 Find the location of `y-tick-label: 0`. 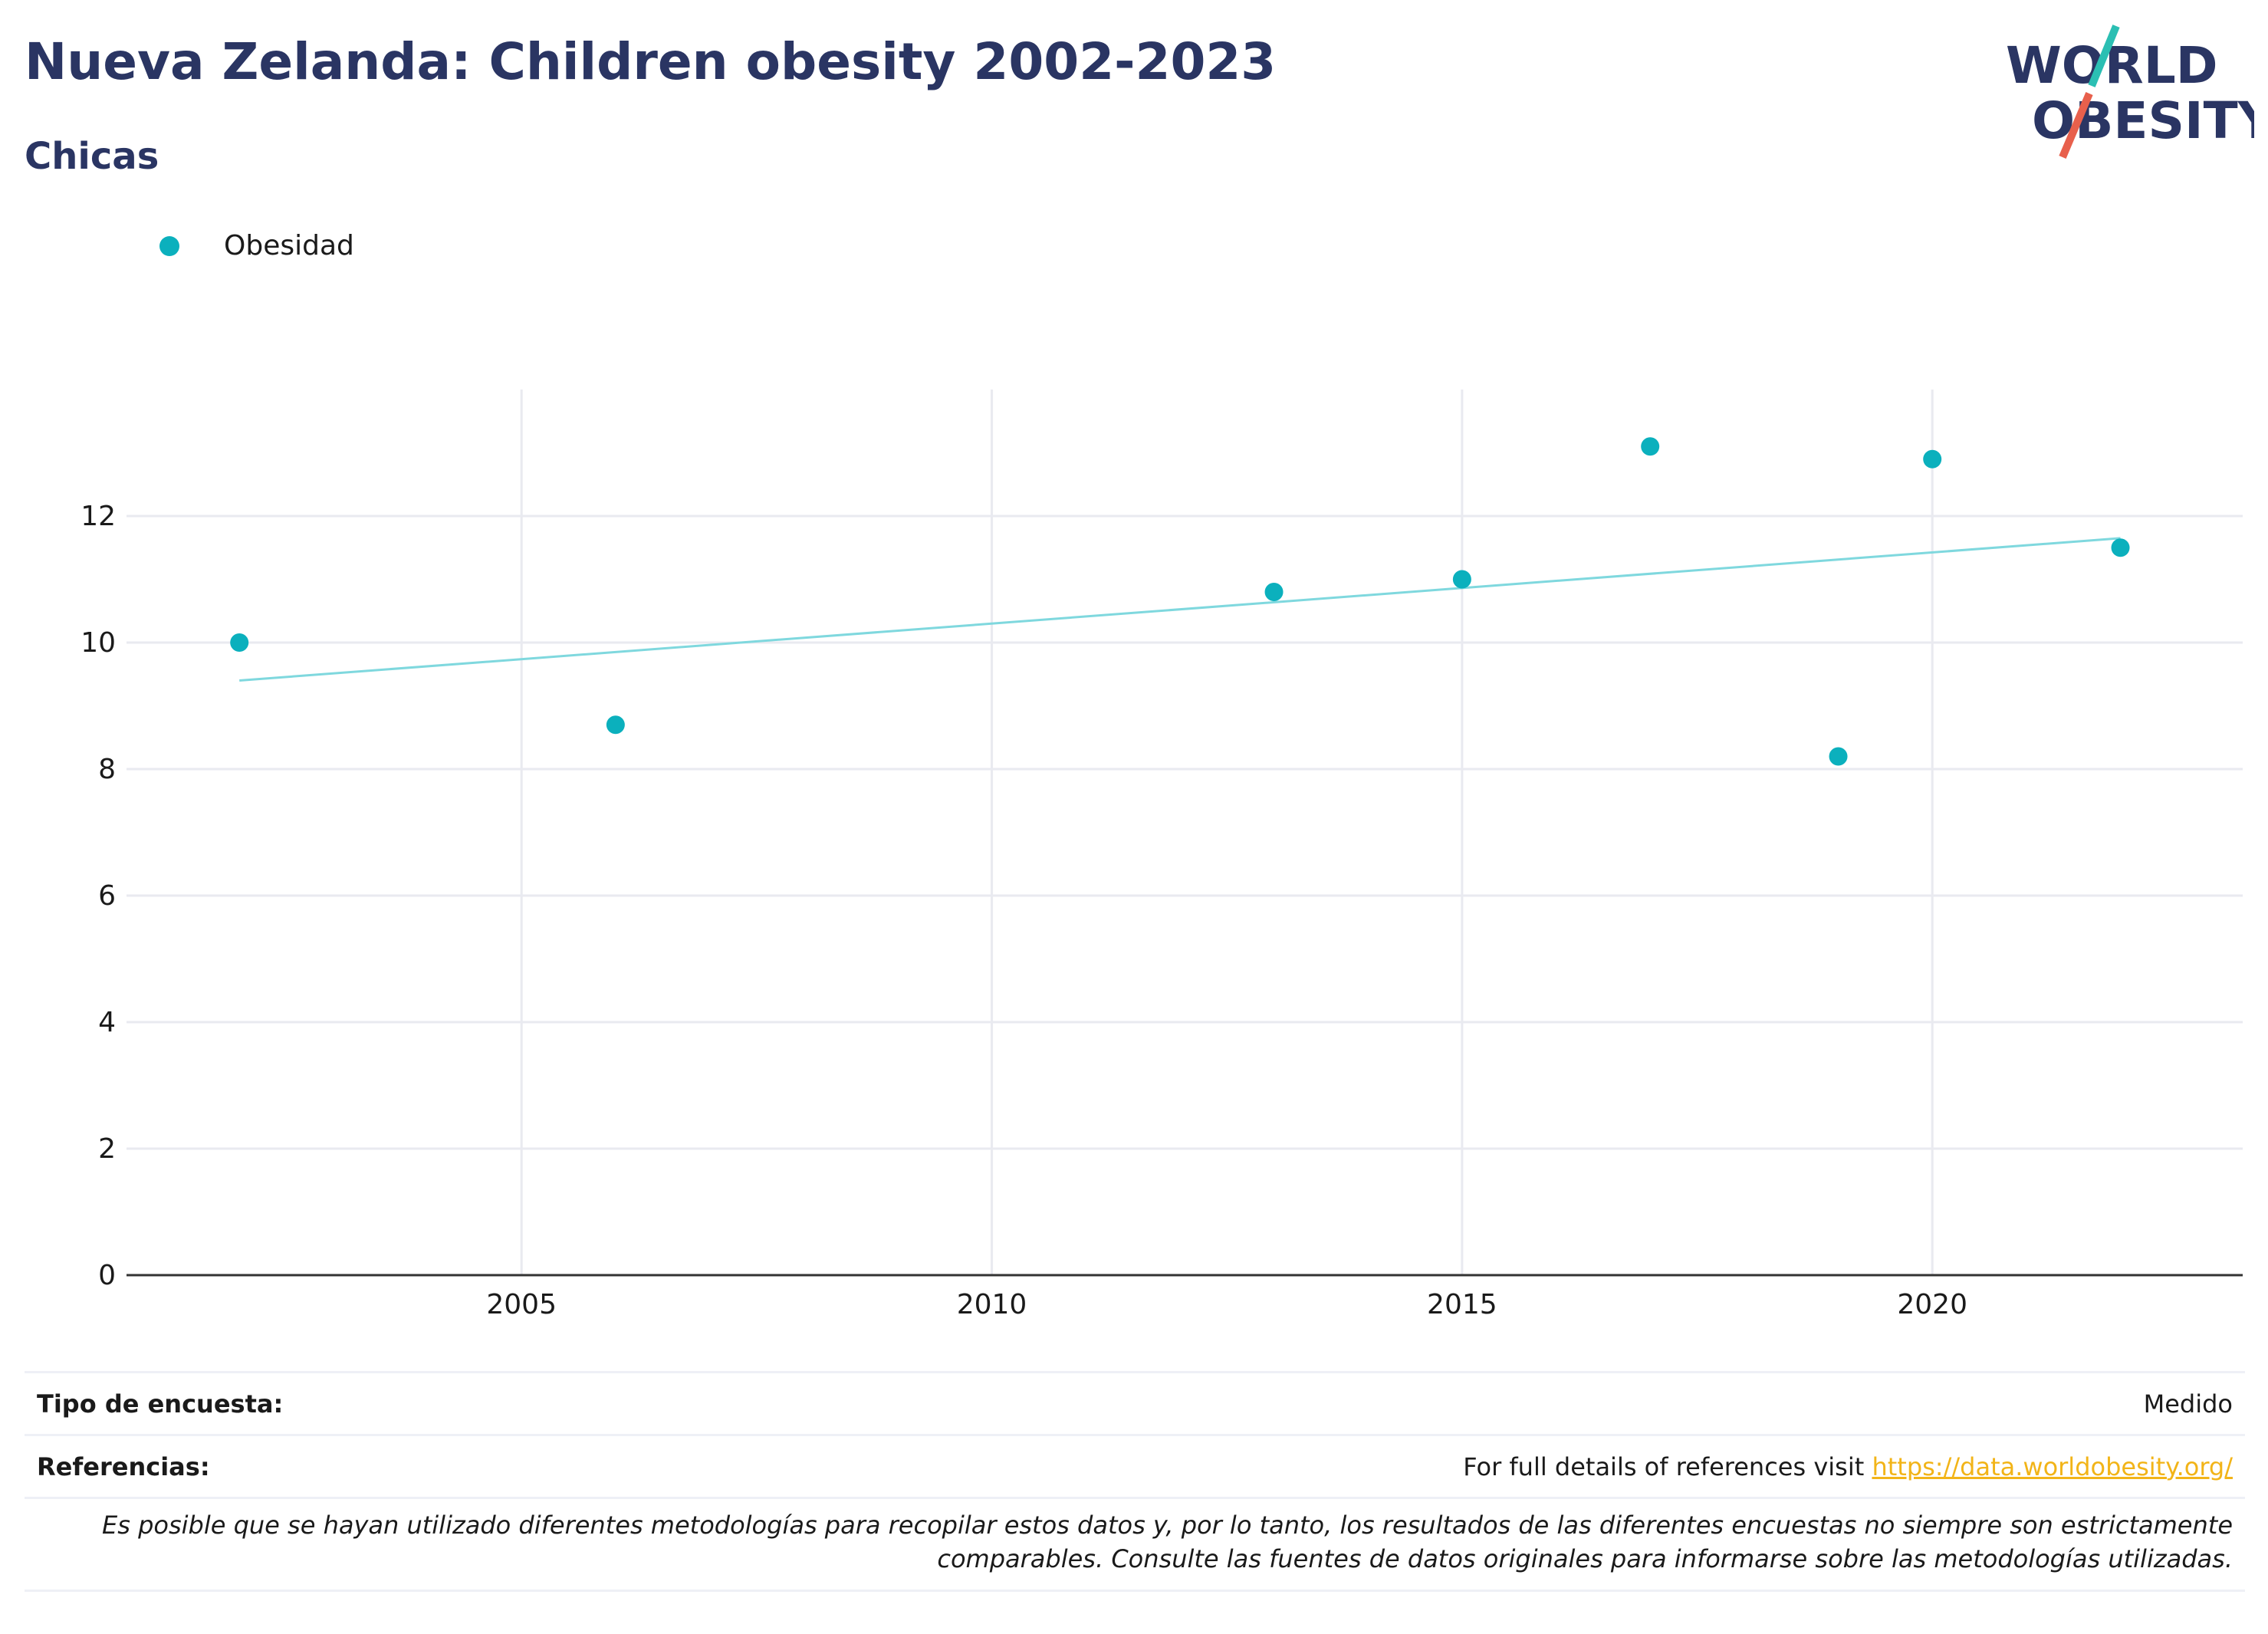

y-tick-label: 0 is located at coordinates (107, 1275).